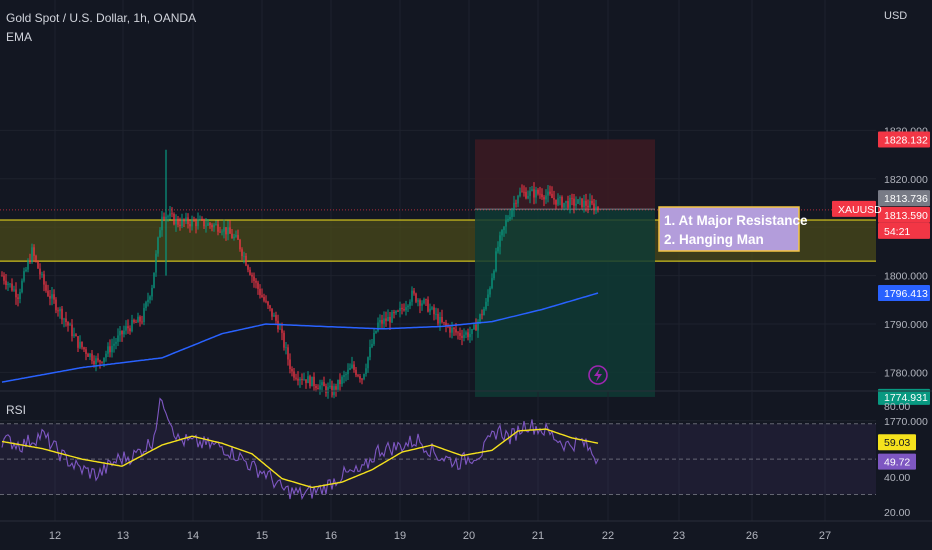  I want to click on rsi-ma-badge-bg, so click(897, 442).